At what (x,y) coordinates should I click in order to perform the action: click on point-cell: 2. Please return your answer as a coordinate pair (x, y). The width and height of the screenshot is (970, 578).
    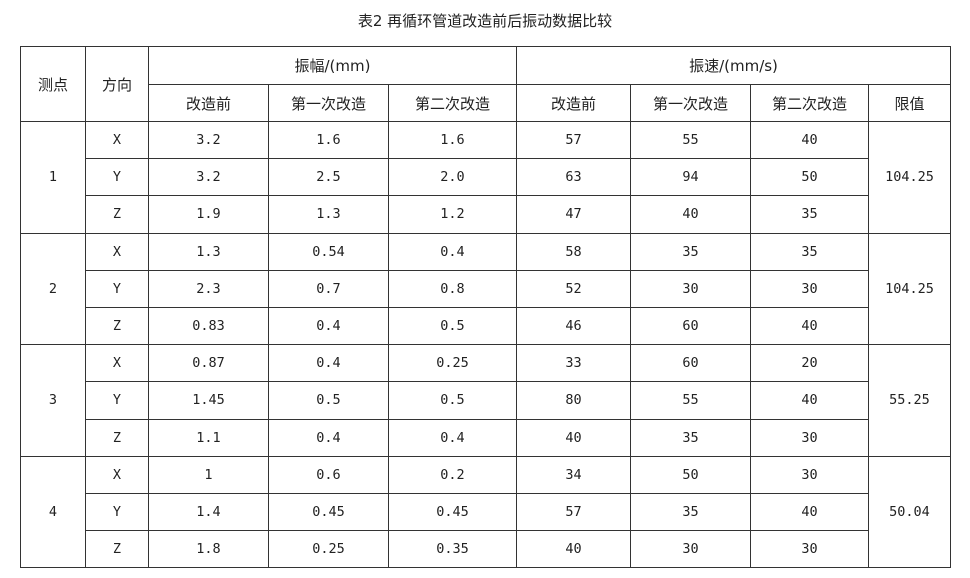
    Looking at the image, I should click on (53, 289).